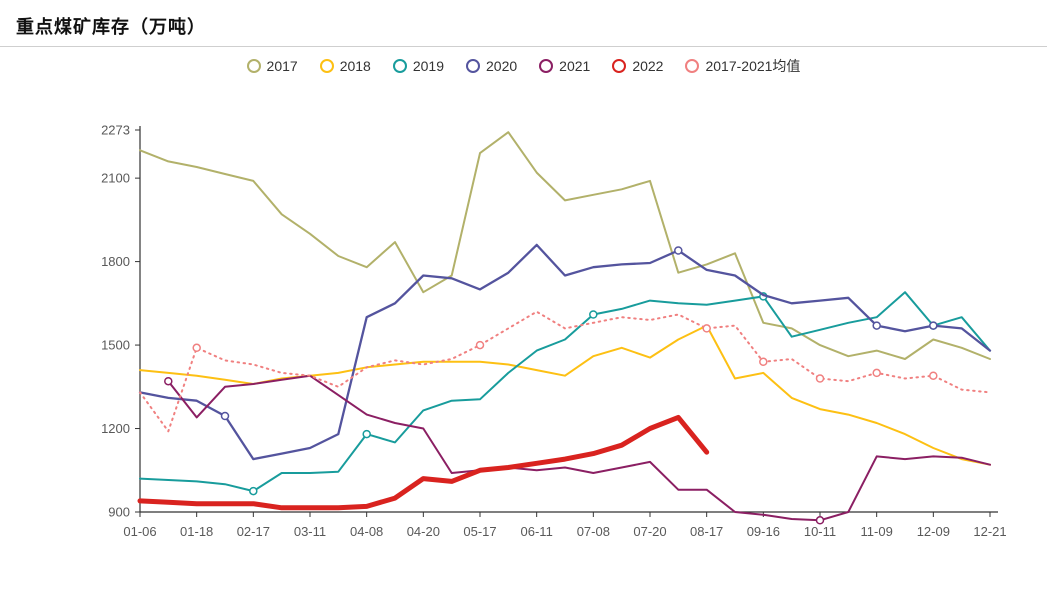 This screenshot has height=598, width=1047. I want to click on x-axis-label: 01-06, so click(139, 531).